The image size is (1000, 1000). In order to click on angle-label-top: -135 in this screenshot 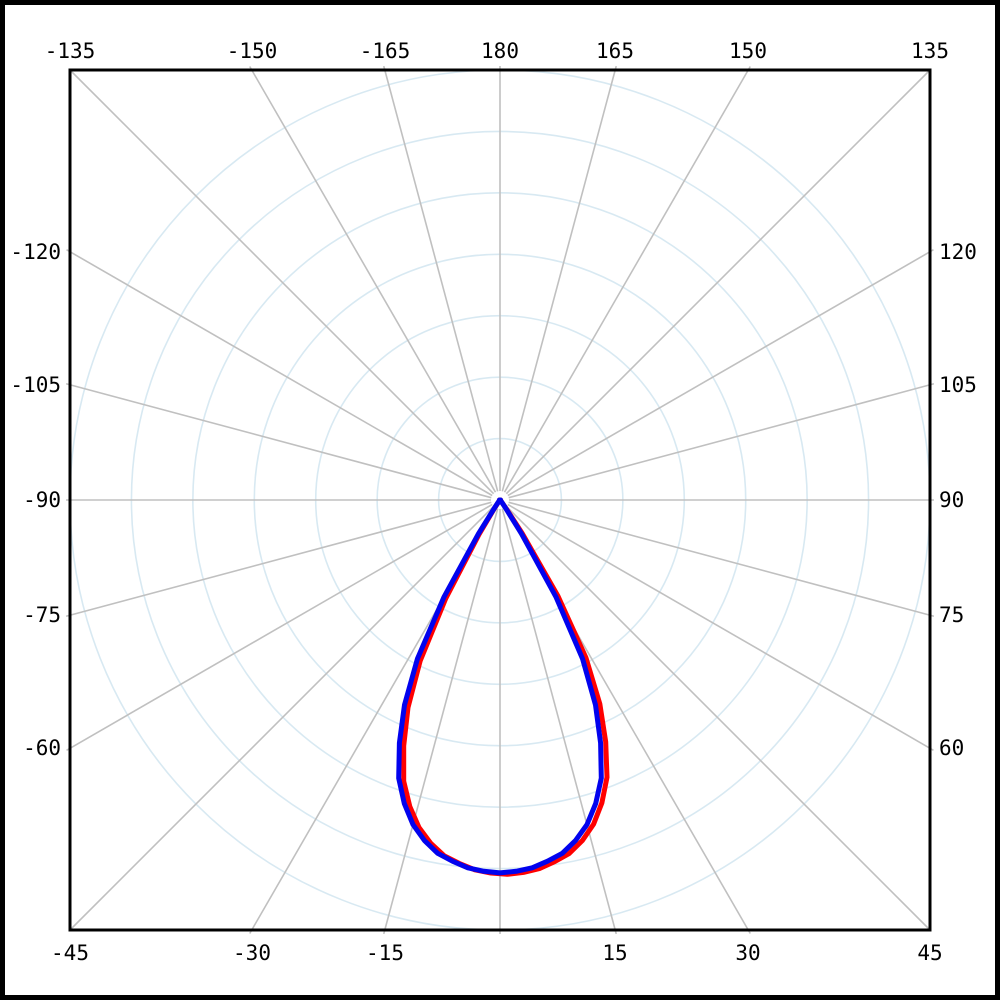, I will do `click(70, 51)`.